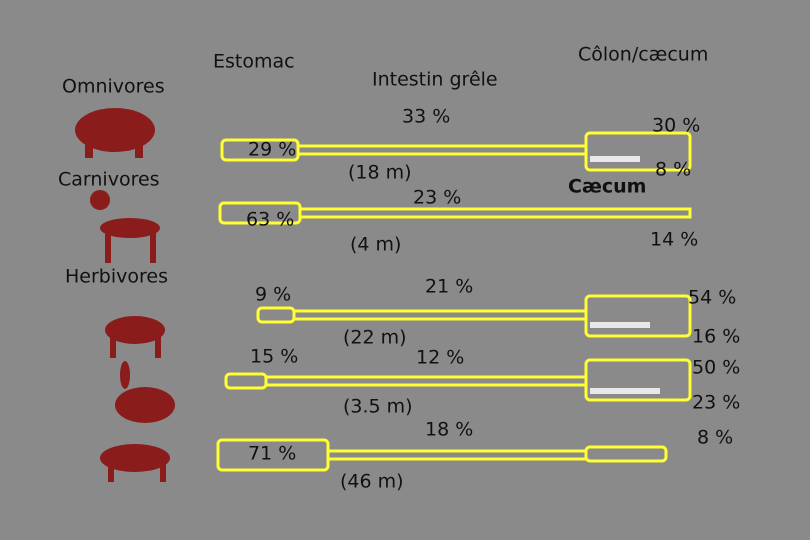 This screenshot has width=810, height=540. I want to click on value: 18 %, so click(449, 430).